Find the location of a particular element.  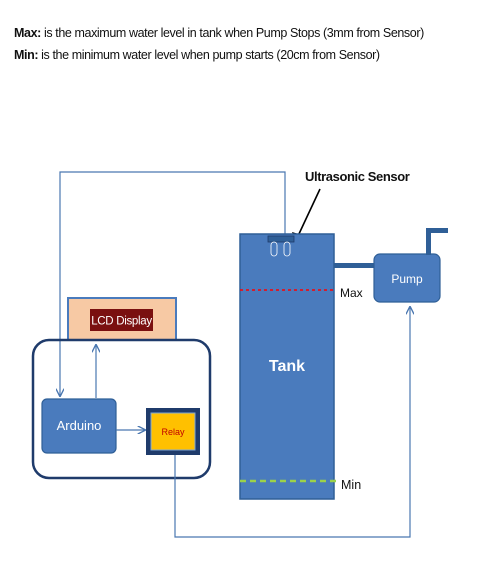

outlet-pipe-horizontal is located at coordinates (437, 230).